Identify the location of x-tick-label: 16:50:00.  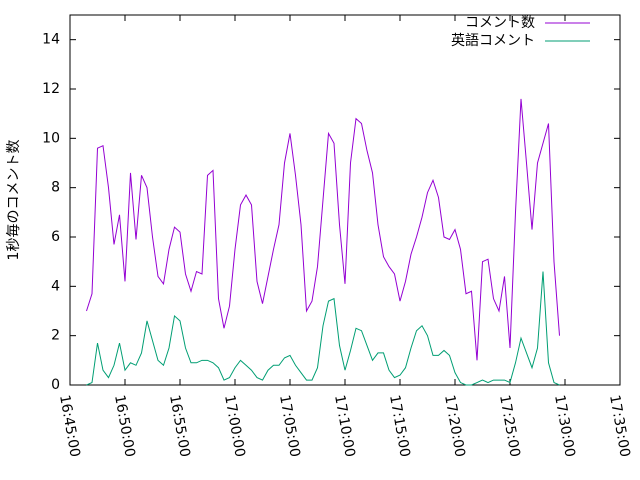
(124, 426).